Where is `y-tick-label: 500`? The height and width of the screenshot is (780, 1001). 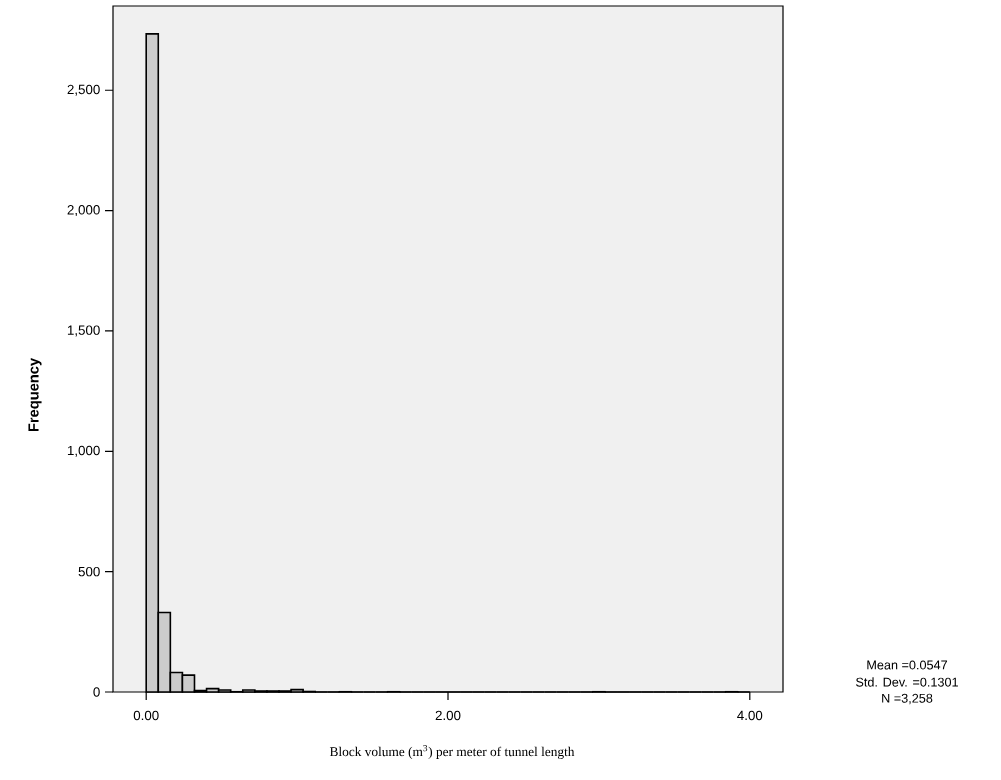 y-tick-label: 500 is located at coordinates (89, 571).